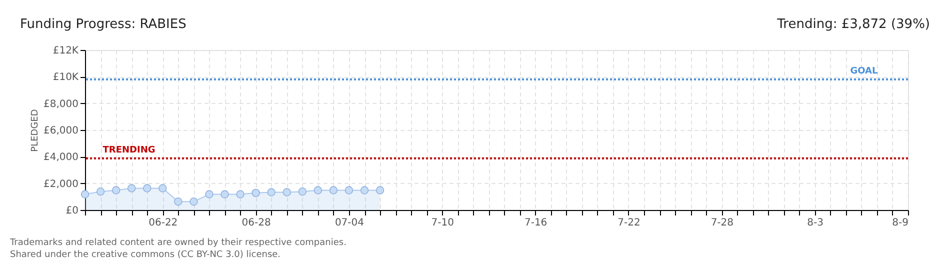  I want to click on x-tick-label: 7-28, so click(722, 223).